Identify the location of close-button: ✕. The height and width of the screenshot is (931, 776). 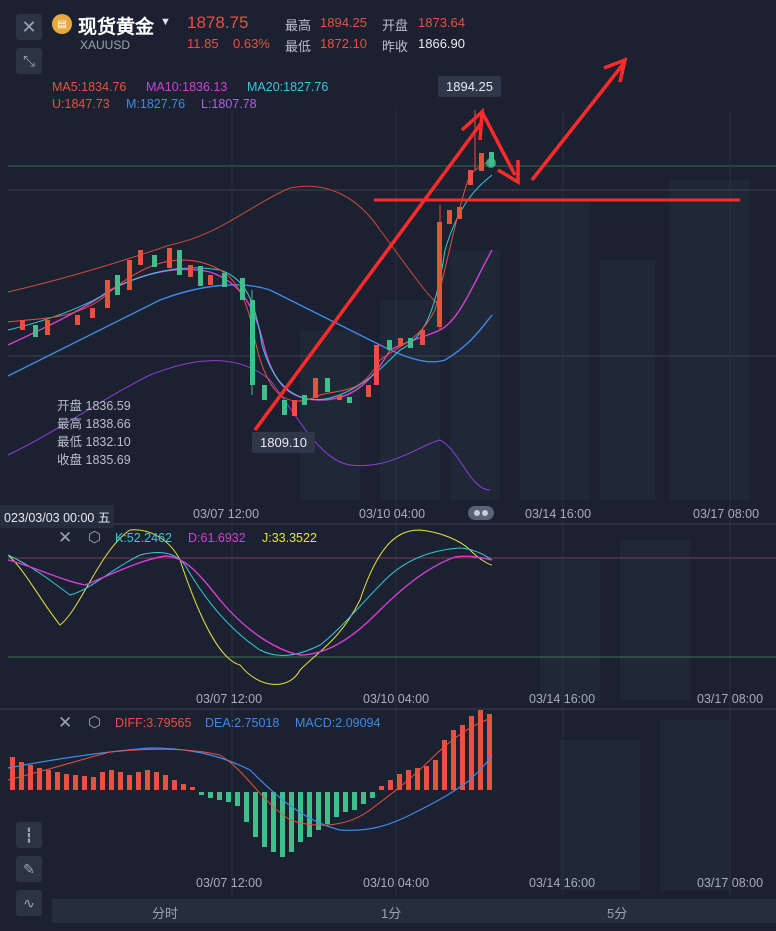
(29, 27).